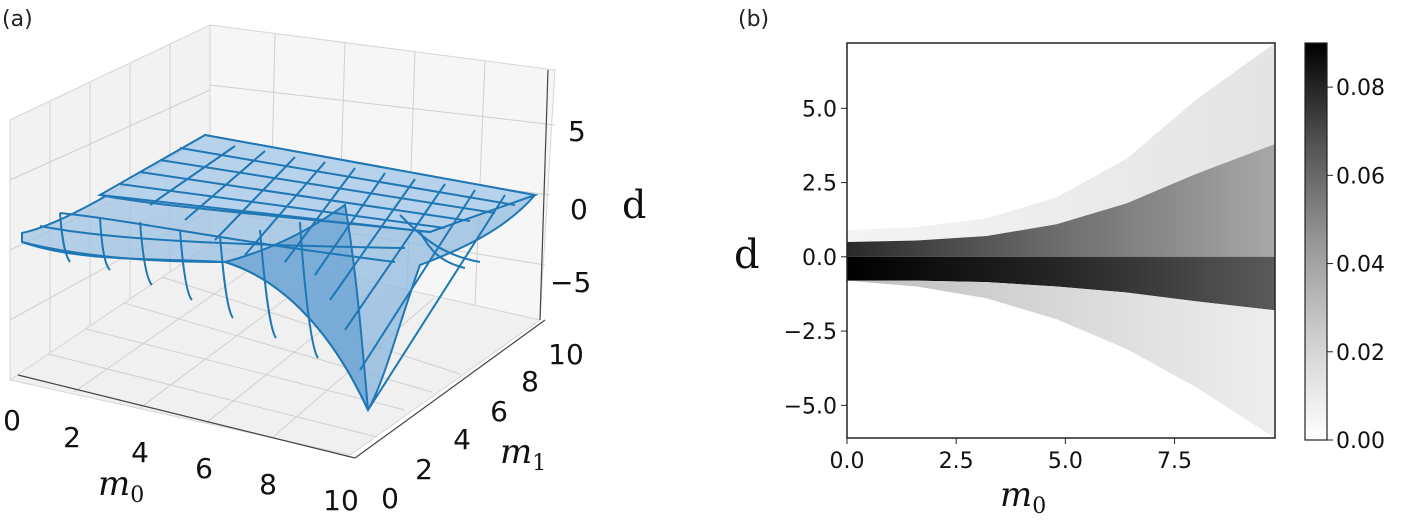 The height and width of the screenshot is (522, 1407). I want to click on x-tick: 6, so click(204, 468).